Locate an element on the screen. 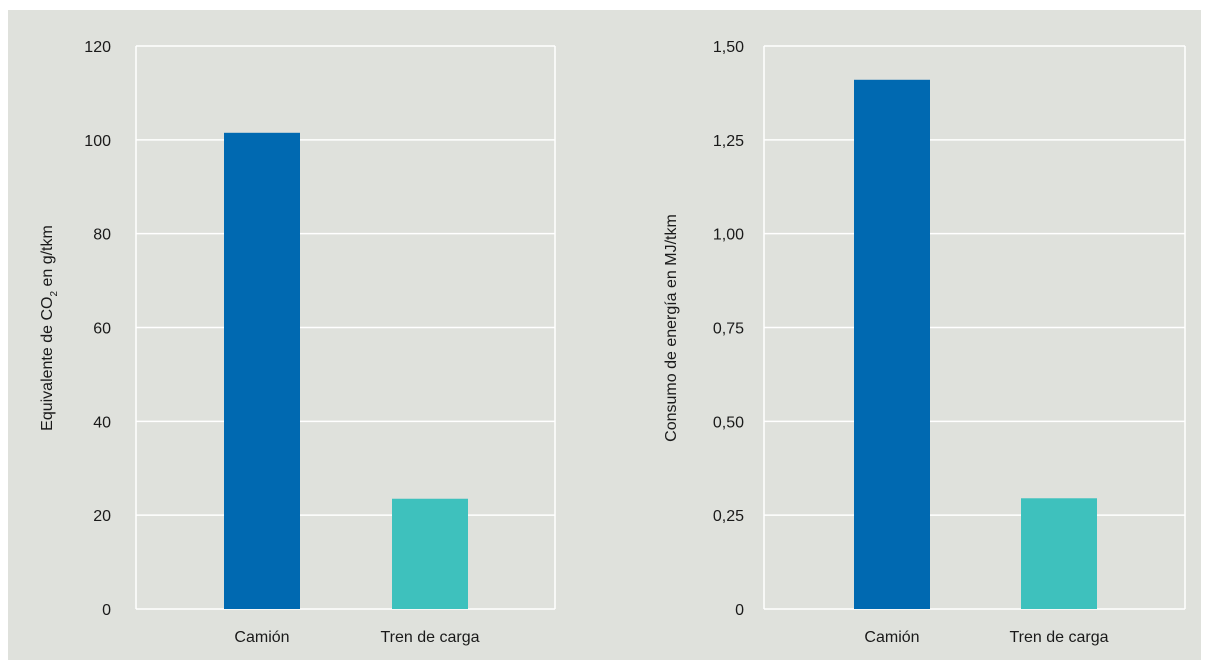  co2-ticks: 0 20 40 60 80 100 120 is located at coordinates (97, 329).